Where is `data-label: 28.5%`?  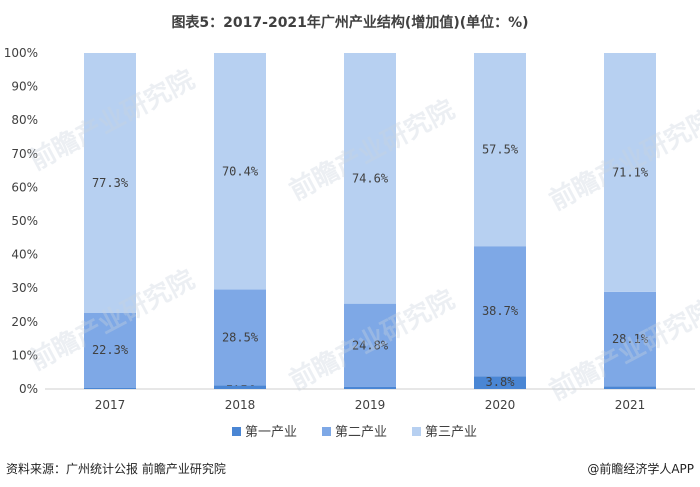 data-label: 28.5% is located at coordinates (240, 337).